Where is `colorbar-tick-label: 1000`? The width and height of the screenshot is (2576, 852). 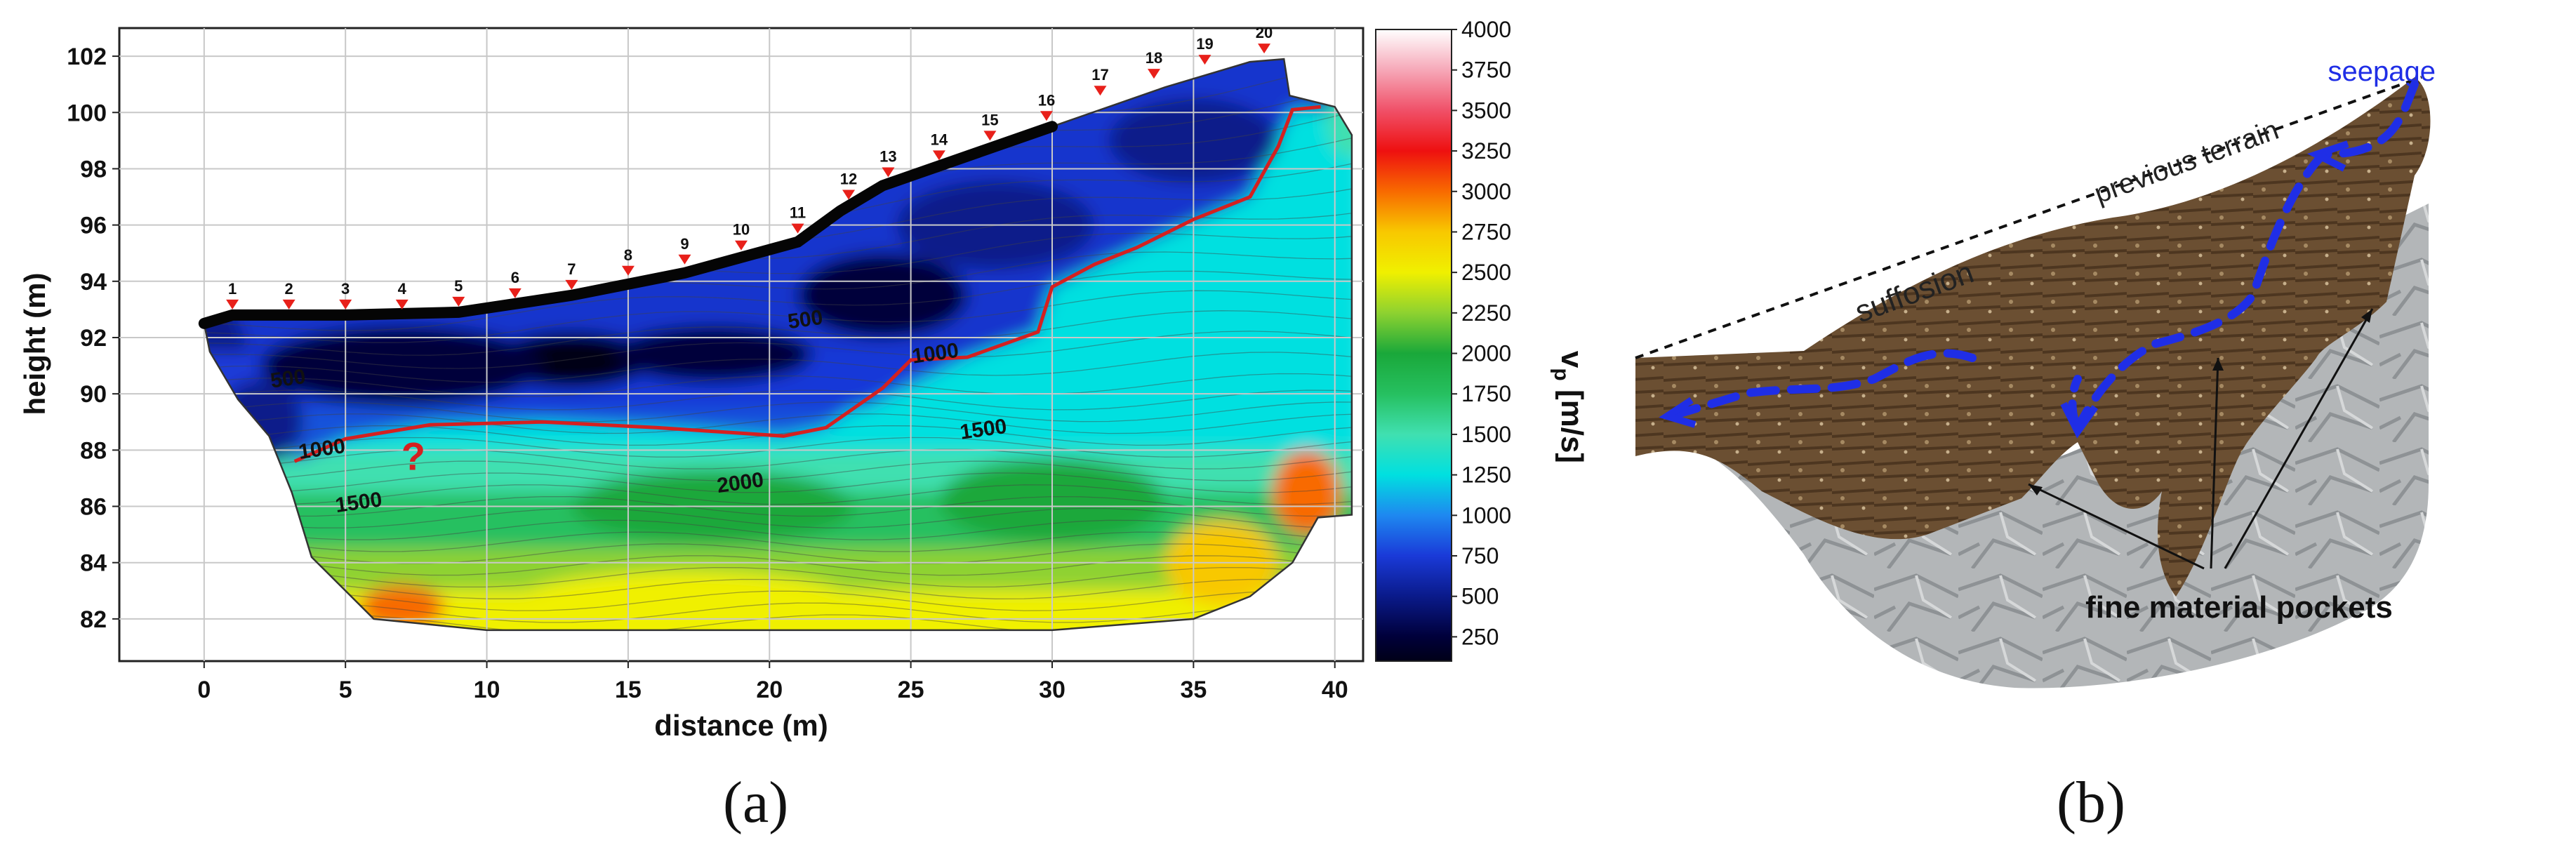 colorbar-tick-label: 1000 is located at coordinates (1486, 515).